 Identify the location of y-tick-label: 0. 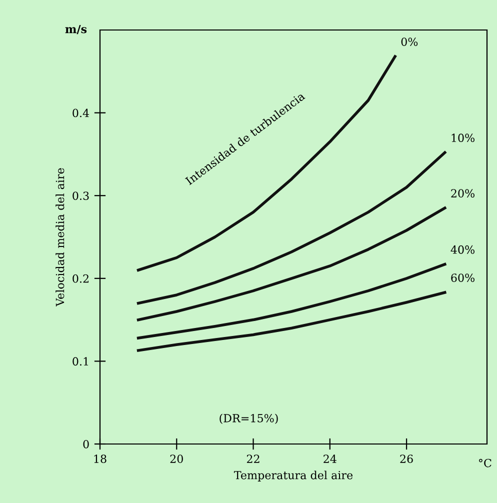
(86, 444).